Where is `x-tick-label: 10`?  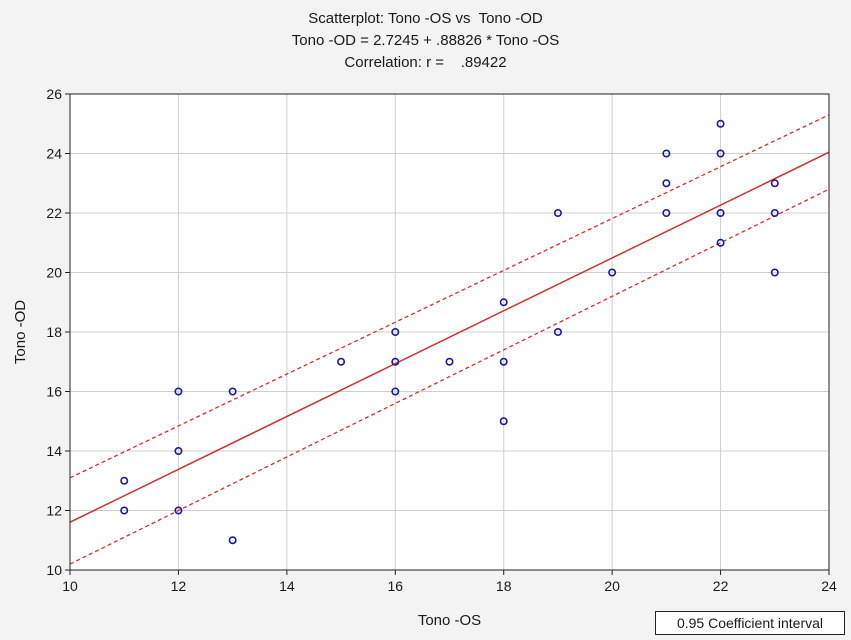 x-tick-label: 10 is located at coordinates (70, 586).